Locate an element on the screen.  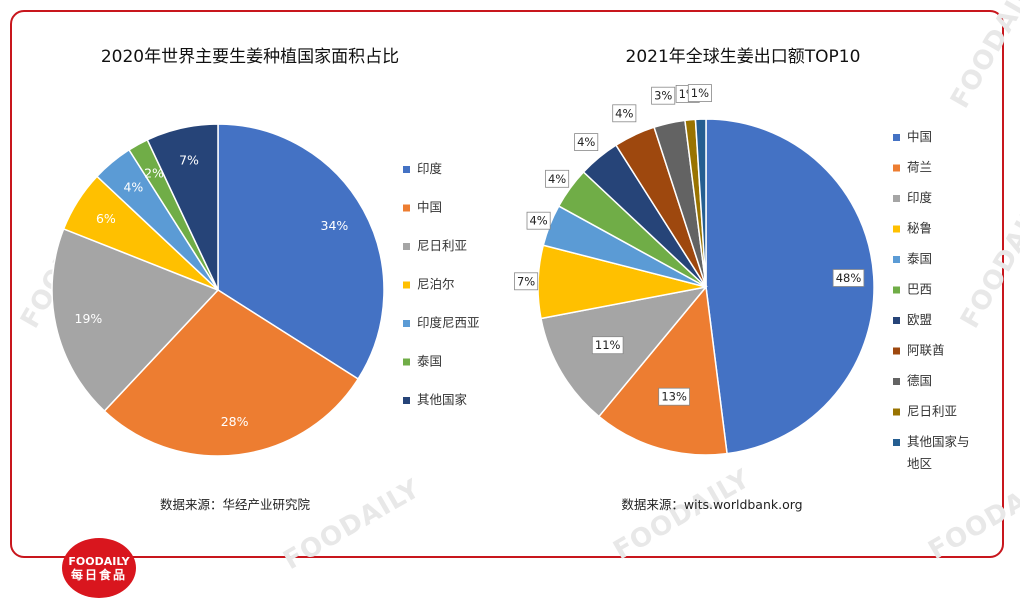
data-label: 3% is located at coordinates (663, 96).